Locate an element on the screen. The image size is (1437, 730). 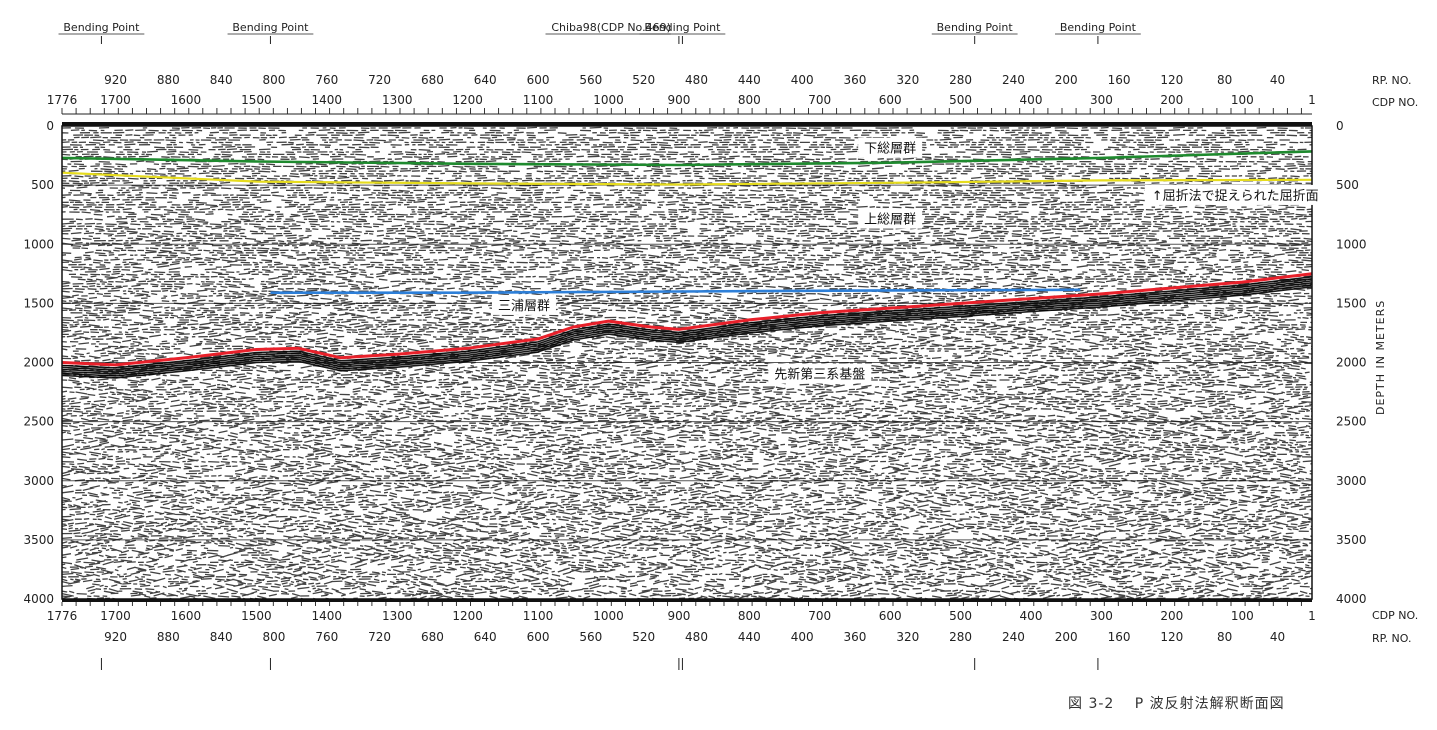
rp-tick-label-top: 360 is located at coordinates (855, 80).